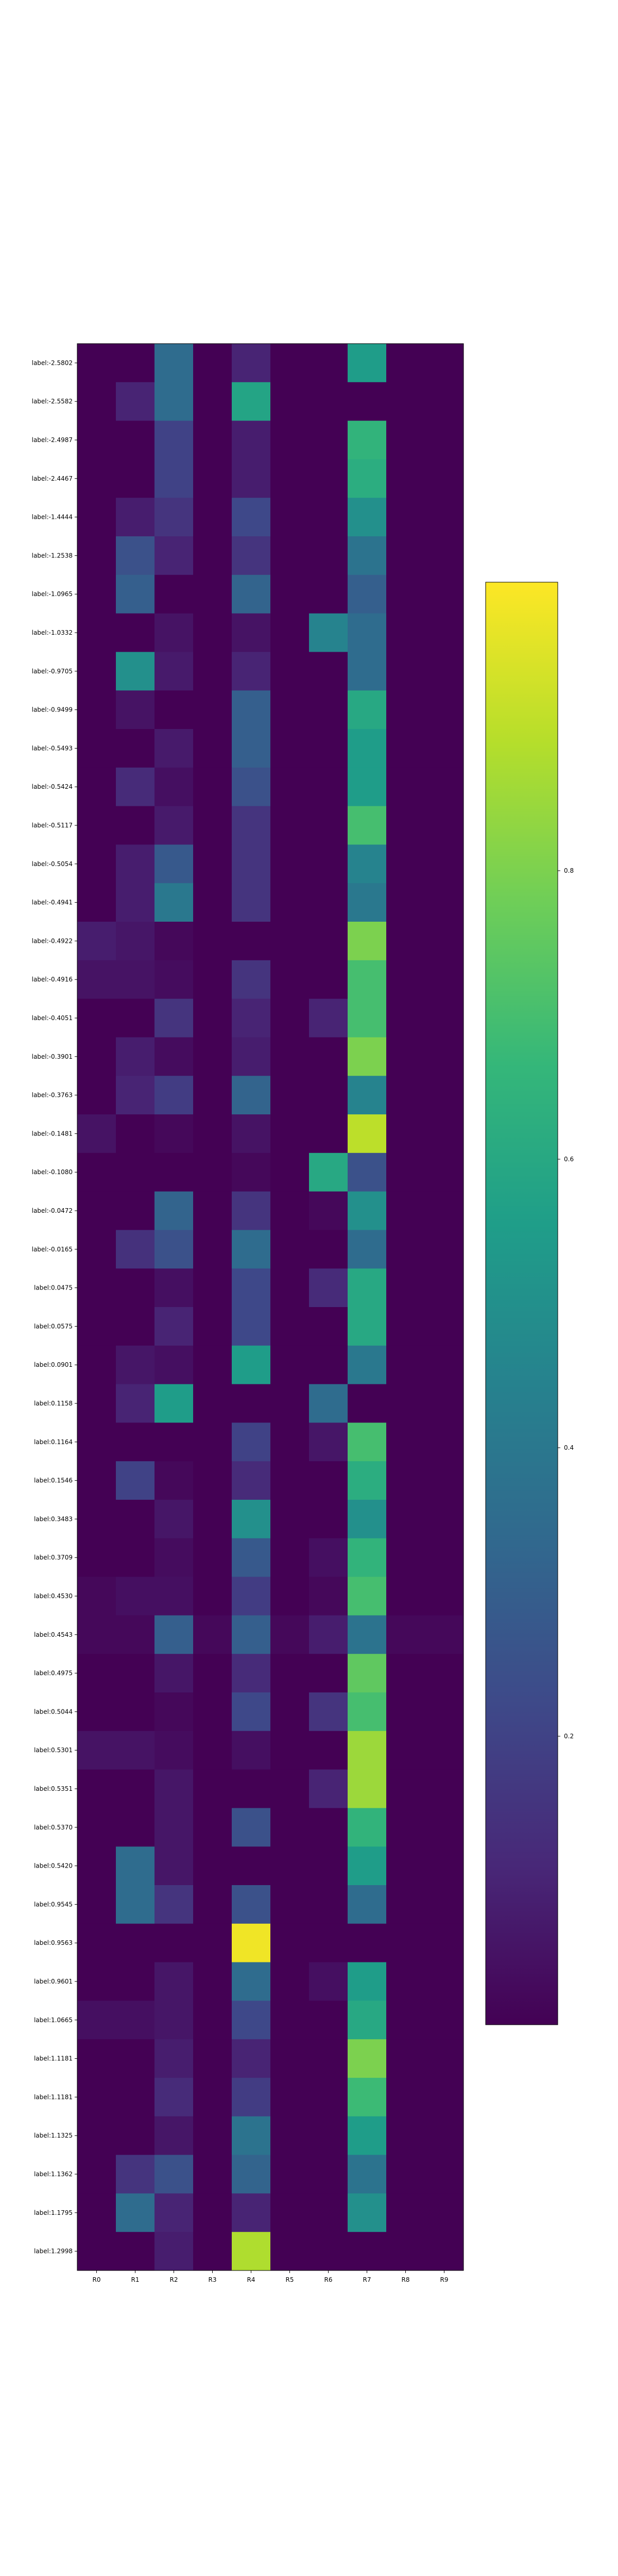  I want to click on y-tick-label: label:0.9545, so click(54, 1904).